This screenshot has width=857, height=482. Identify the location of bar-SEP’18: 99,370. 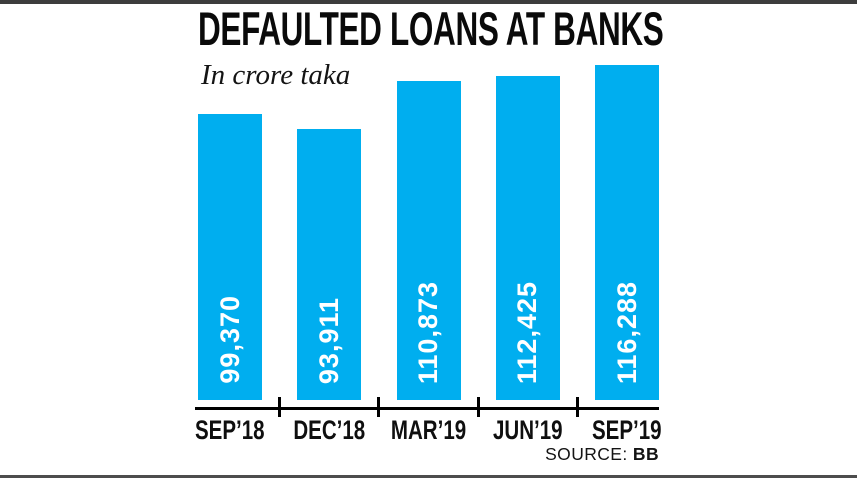
(230, 257).